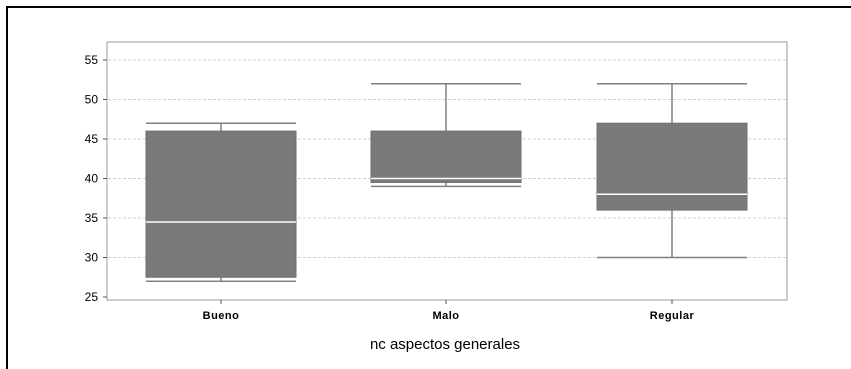 Image resolution: width=851 pixels, height=369 pixels. I want to click on box-body-malo, so click(446, 156).